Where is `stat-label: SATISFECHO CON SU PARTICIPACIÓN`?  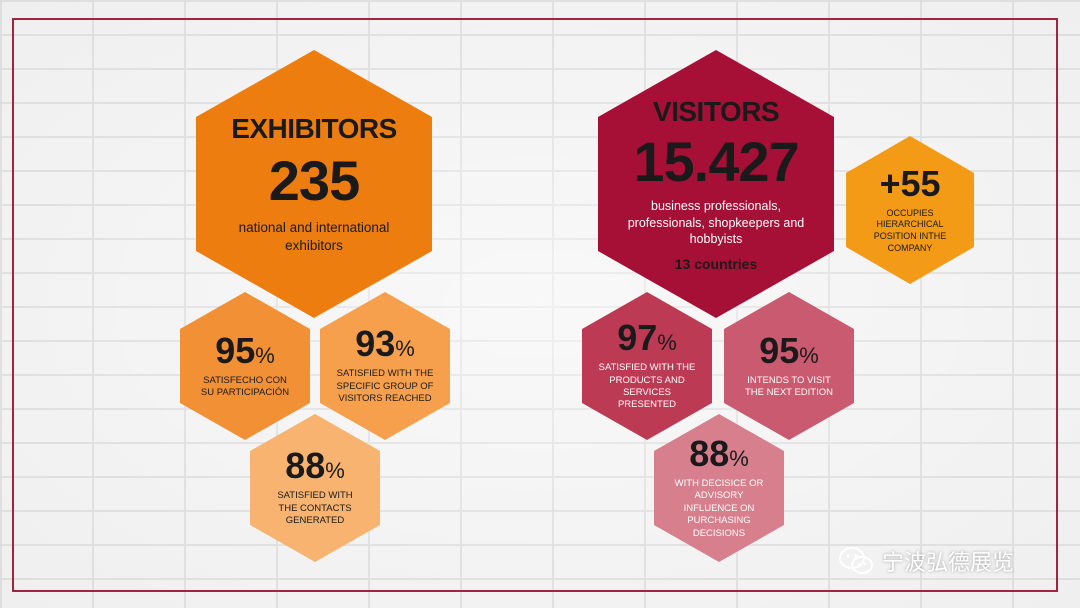
stat-label: SATISFECHO CON SU PARTICIPACIÓN is located at coordinates (245, 386).